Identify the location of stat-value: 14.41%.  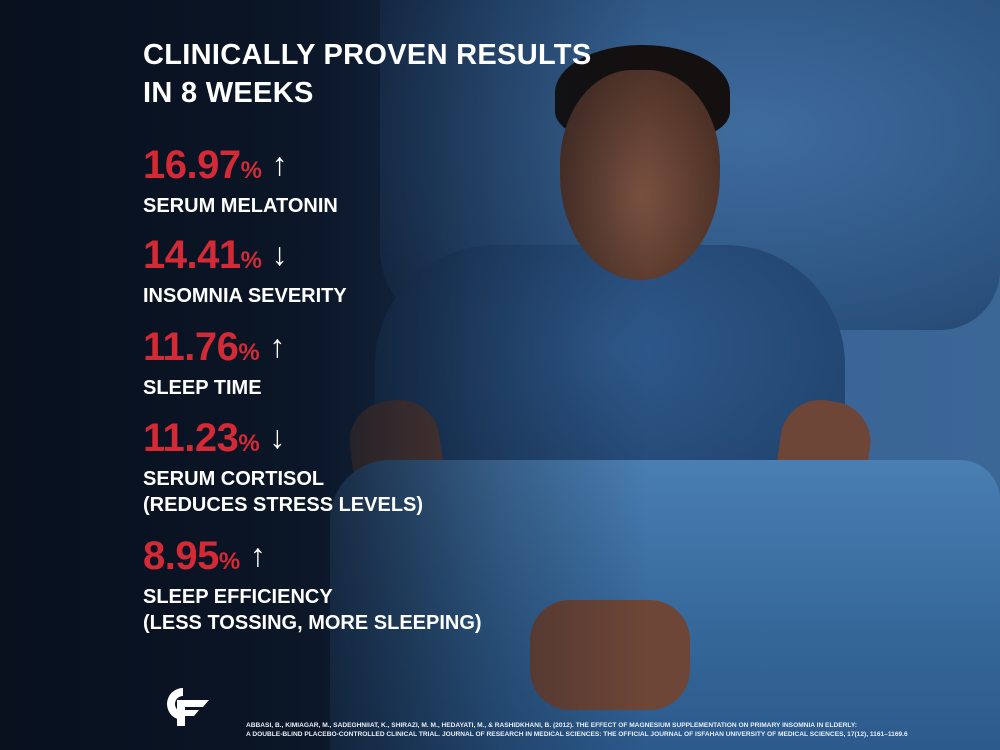
(202, 255).